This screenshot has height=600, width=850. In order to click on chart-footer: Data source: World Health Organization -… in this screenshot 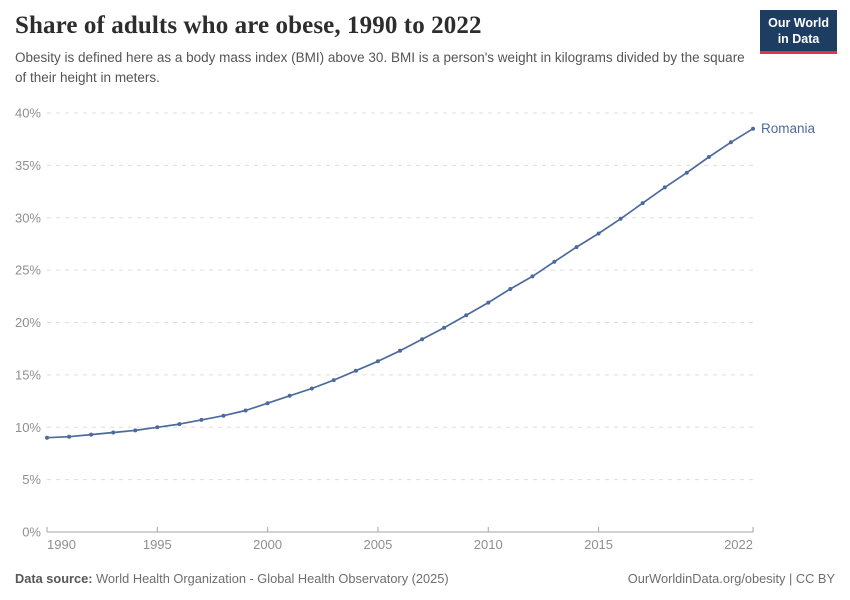, I will do `click(425, 578)`.